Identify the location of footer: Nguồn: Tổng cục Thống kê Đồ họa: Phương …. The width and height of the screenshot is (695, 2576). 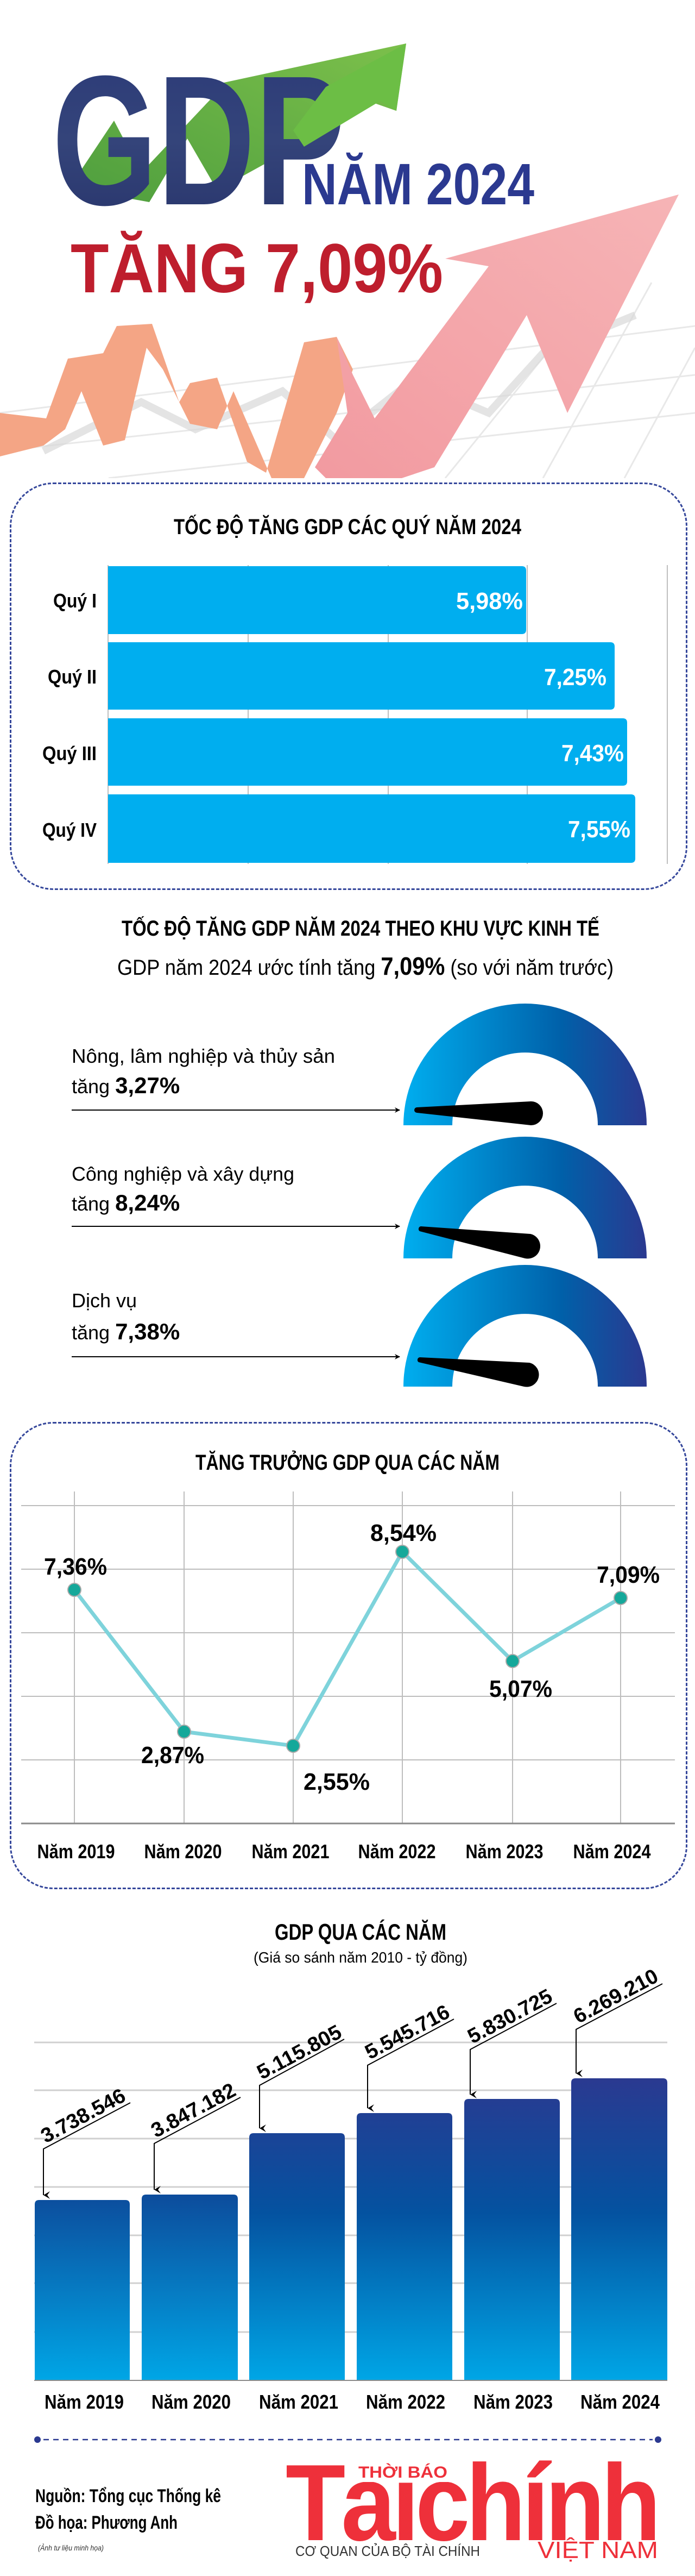
(347, 2500).